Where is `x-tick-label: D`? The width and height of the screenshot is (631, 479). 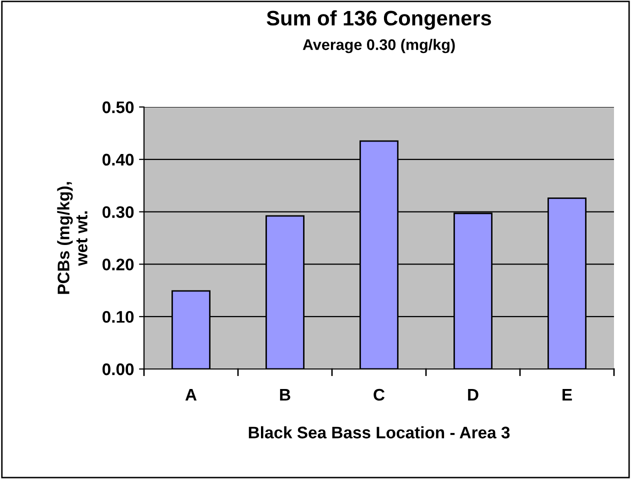 x-tick-label: D is located at coordinates (473, 395).